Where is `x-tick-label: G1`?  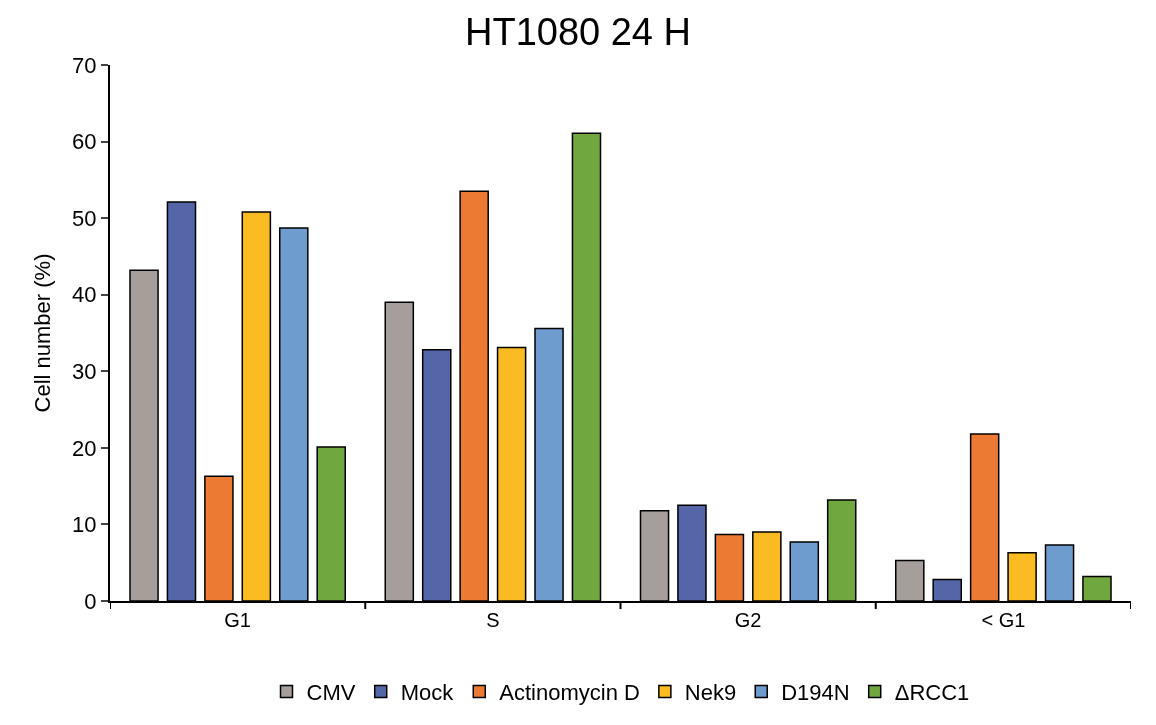
x-tick-label: G1 is located at coordinates (237, 620).